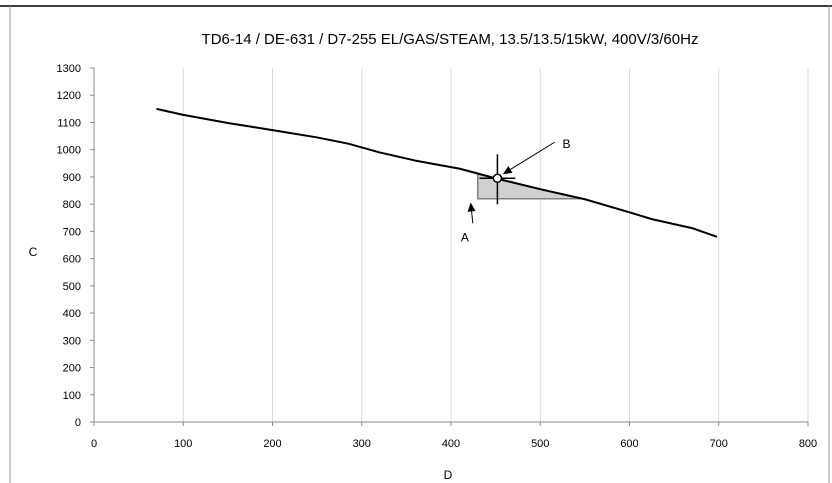 Image resolution: width=832 pixels, height=483 pixels. Describe the element at coordinates (72, 205) in the screenshot. I see `y-tick-label: 800` at that location.